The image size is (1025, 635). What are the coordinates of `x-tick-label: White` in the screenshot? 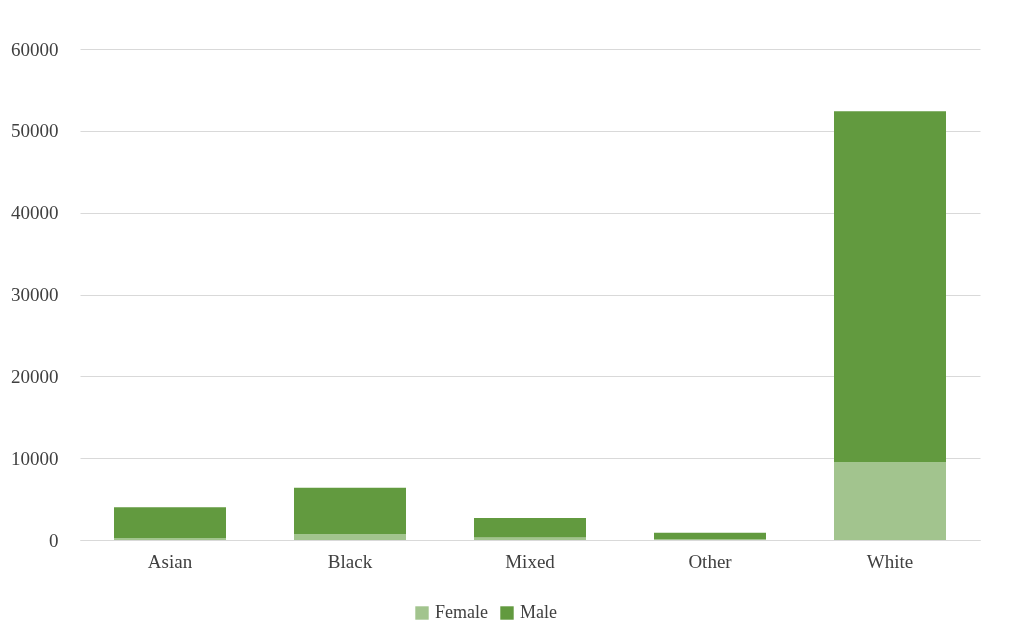 It's located at (890, 561).